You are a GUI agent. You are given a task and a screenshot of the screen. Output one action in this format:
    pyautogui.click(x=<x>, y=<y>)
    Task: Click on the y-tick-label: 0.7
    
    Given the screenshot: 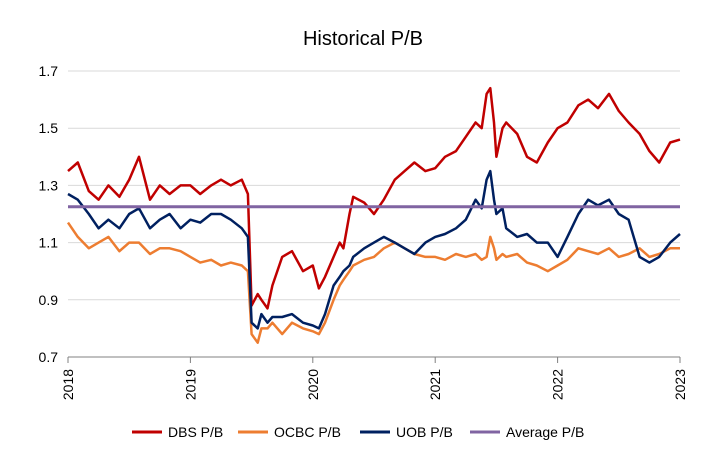 What is the action you would take?
    pyautogui.click(x=49, y=357)
    